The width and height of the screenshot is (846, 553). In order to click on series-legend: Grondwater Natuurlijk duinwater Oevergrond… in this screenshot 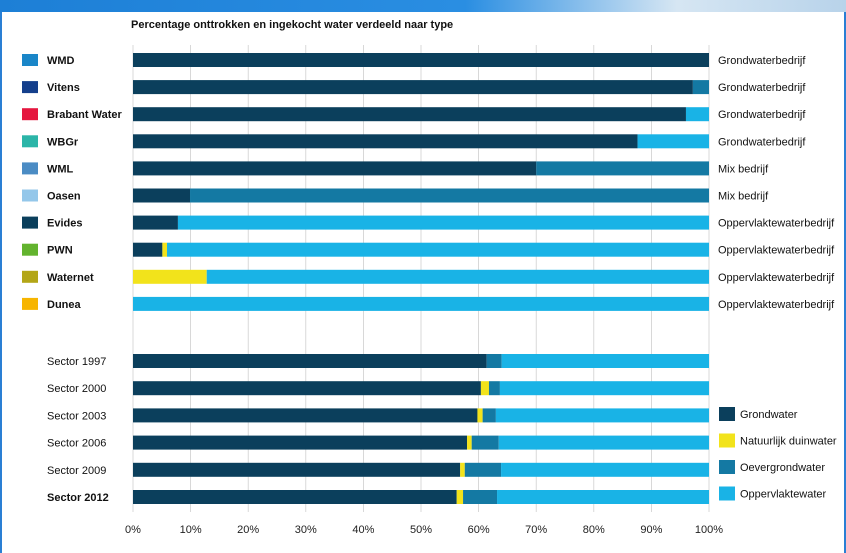, I will do `click(778, 454)`.